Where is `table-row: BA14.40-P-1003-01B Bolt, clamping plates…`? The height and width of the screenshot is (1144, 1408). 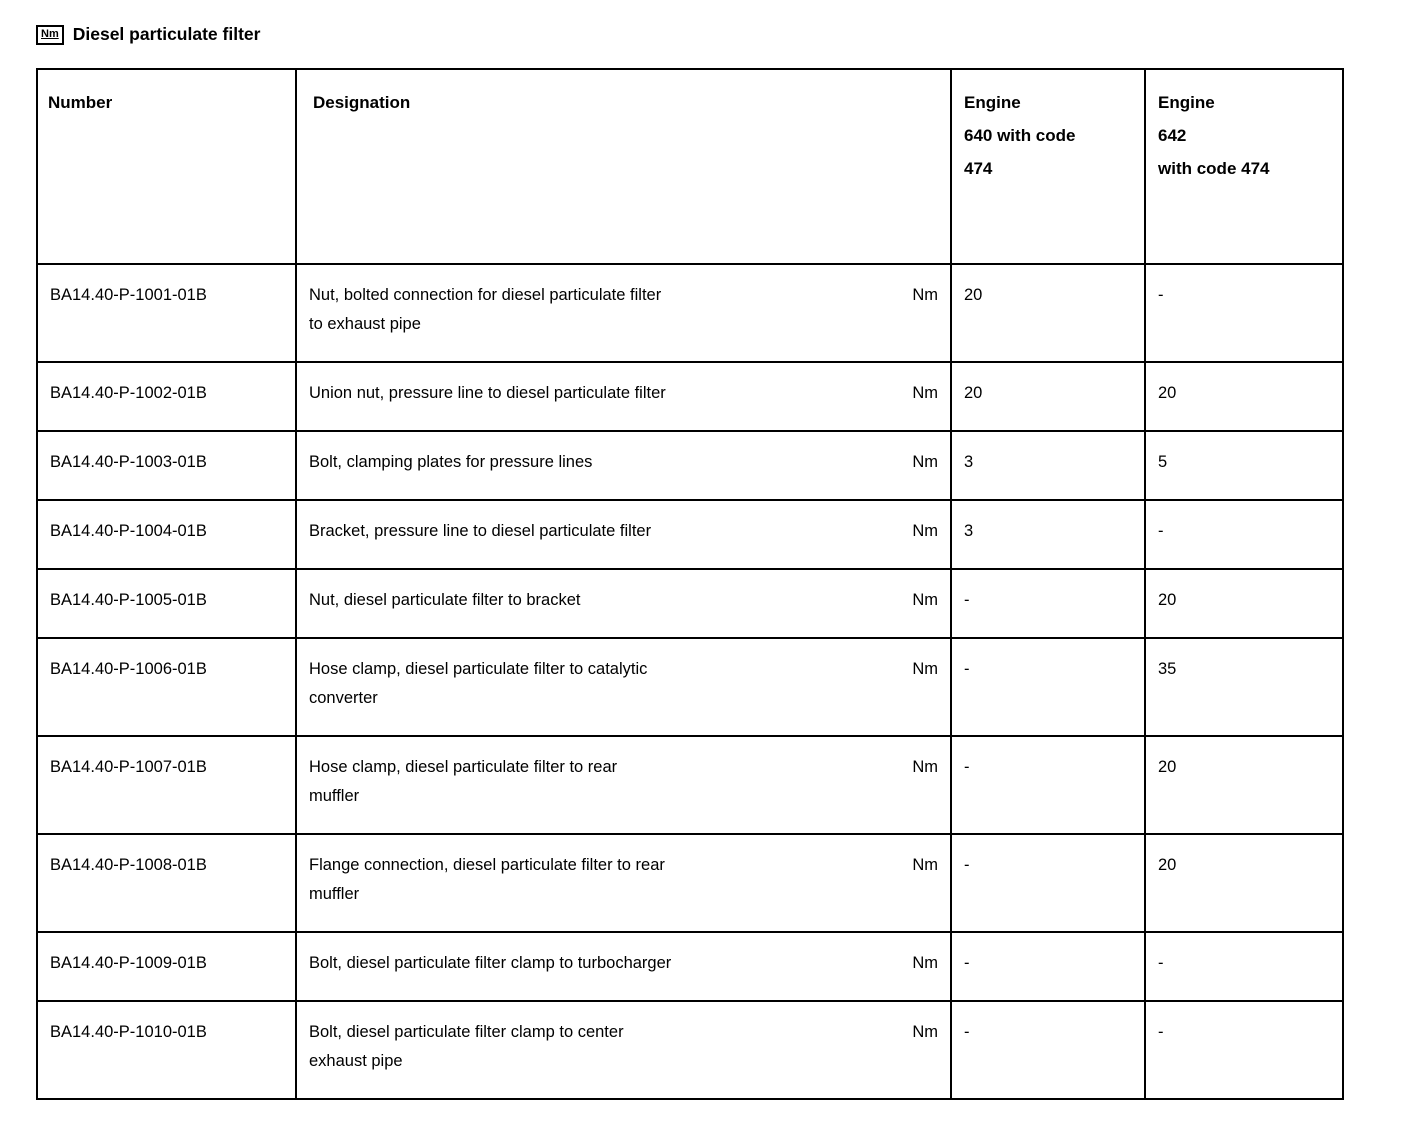
table-row: BA14.40-P-1003-01B Bolt, clamping plates… is located at coordinates (690, 465).